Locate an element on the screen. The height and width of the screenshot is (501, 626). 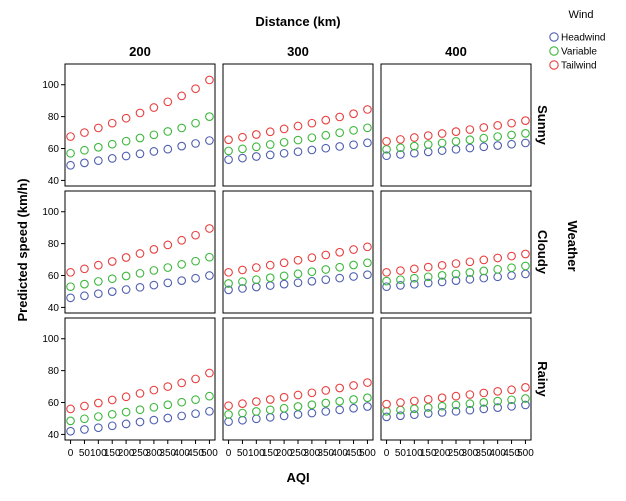
x-tick-label: 50 is located at coordinates (243, 453).